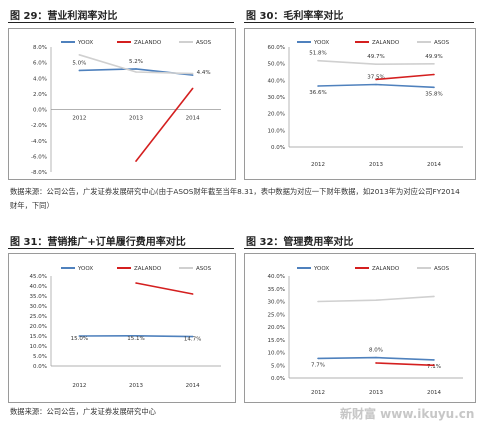 This screenshot has width=480, height=426. Describe the element at coordinates (40, 367) in the screenshot. I see `fig31-ytick-label: 0.0%` at that location.